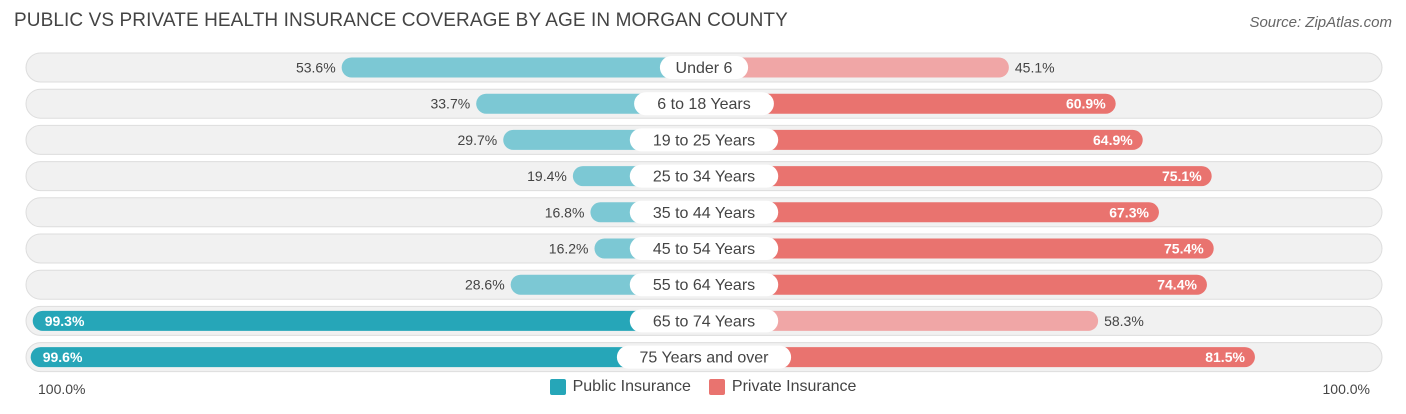 The width and height of the screenshot is (1406, 414). I want to click on axis-right-label: 100.0%, so click(1346, 389).